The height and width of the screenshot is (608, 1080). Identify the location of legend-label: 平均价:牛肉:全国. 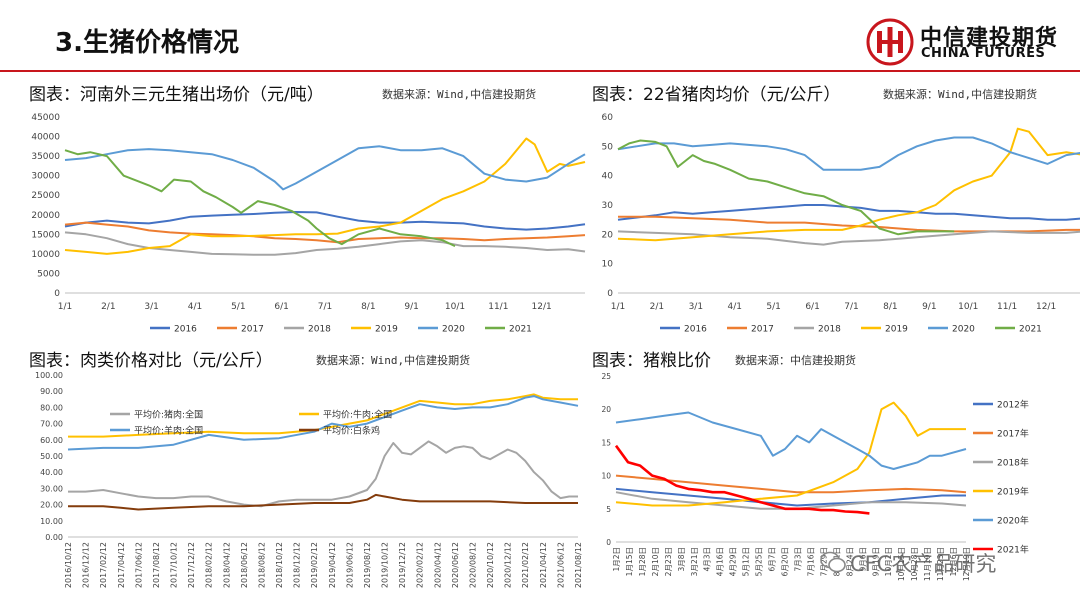
(357, 415).